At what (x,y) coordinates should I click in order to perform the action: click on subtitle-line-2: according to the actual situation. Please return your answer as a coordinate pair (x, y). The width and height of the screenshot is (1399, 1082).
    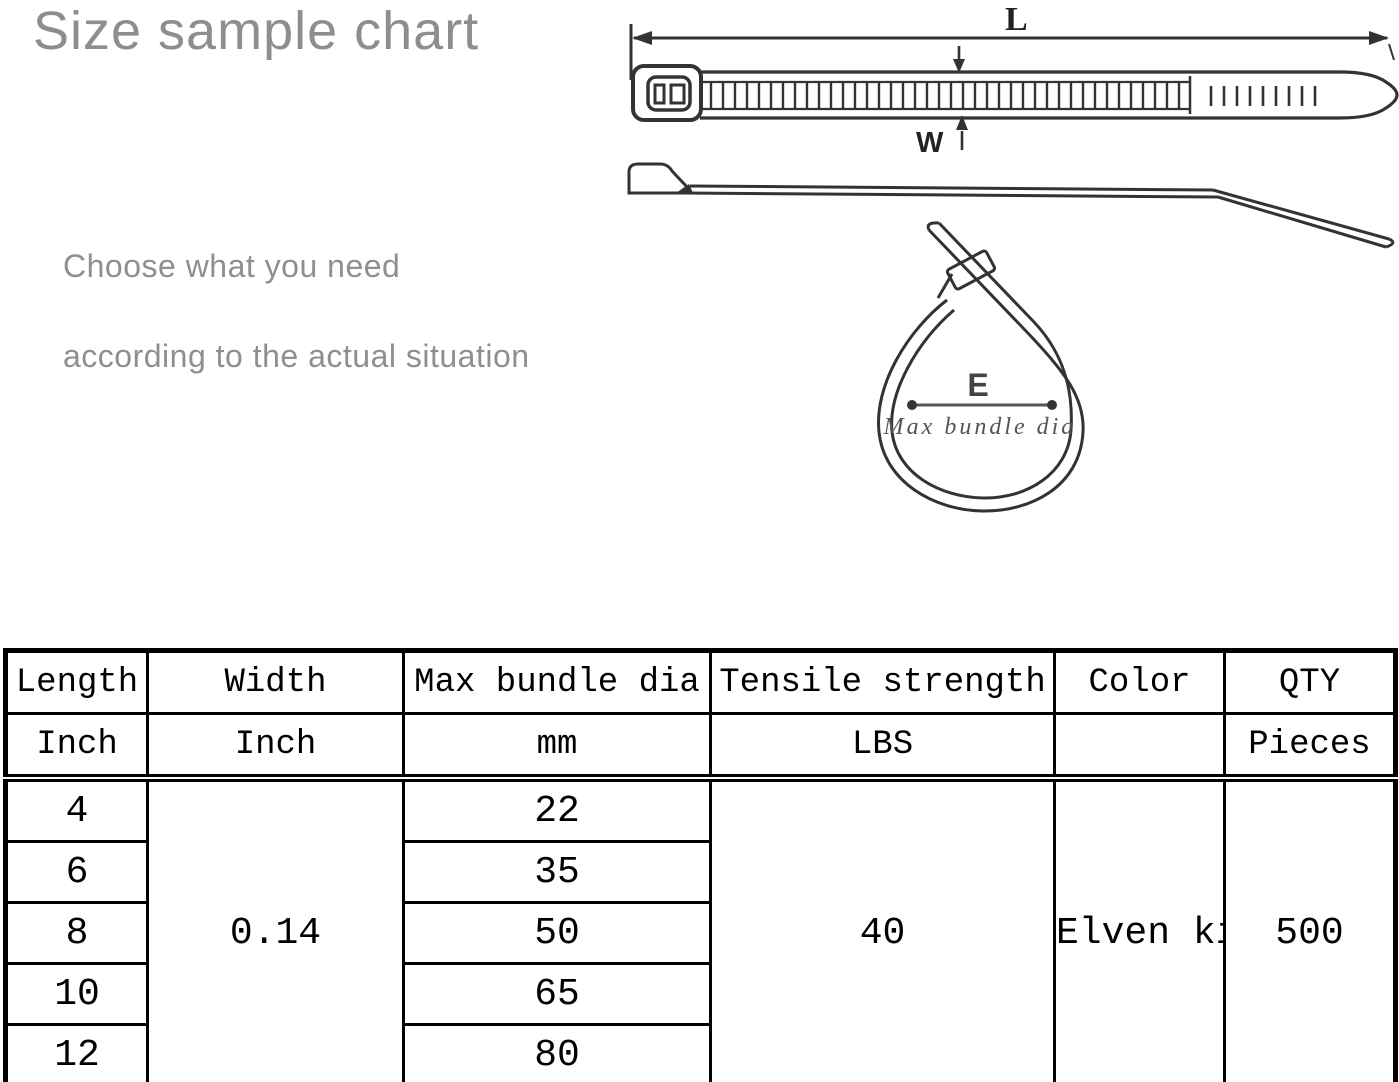
    Looking at the image, I should click on (296, 356).